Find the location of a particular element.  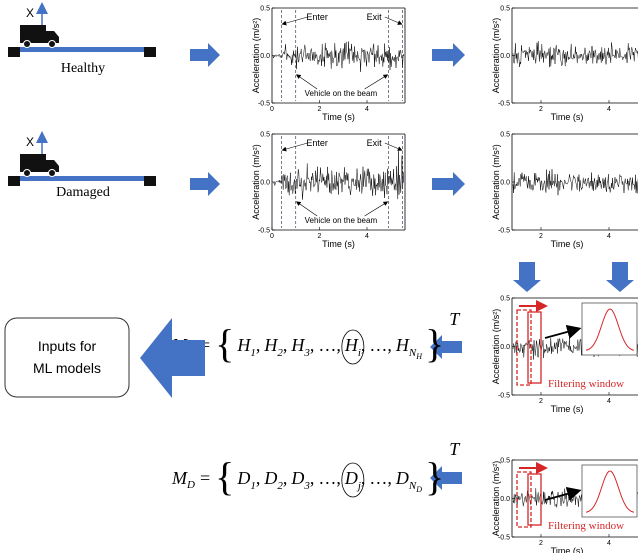

eq-term-sub: 2 is located at coordinates (280, 353).